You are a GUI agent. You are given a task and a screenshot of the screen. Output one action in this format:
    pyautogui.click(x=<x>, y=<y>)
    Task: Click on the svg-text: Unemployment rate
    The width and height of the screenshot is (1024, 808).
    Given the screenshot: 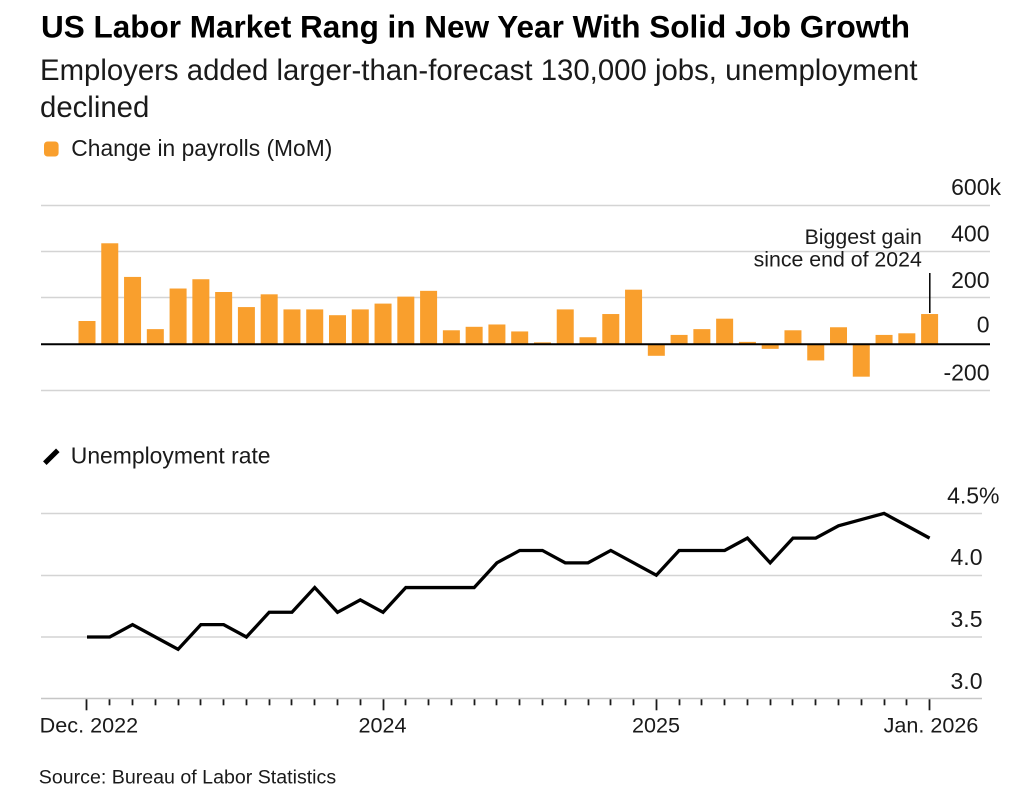 What is the action you would take?
    pyautogui.click(x=171, y=455)
    